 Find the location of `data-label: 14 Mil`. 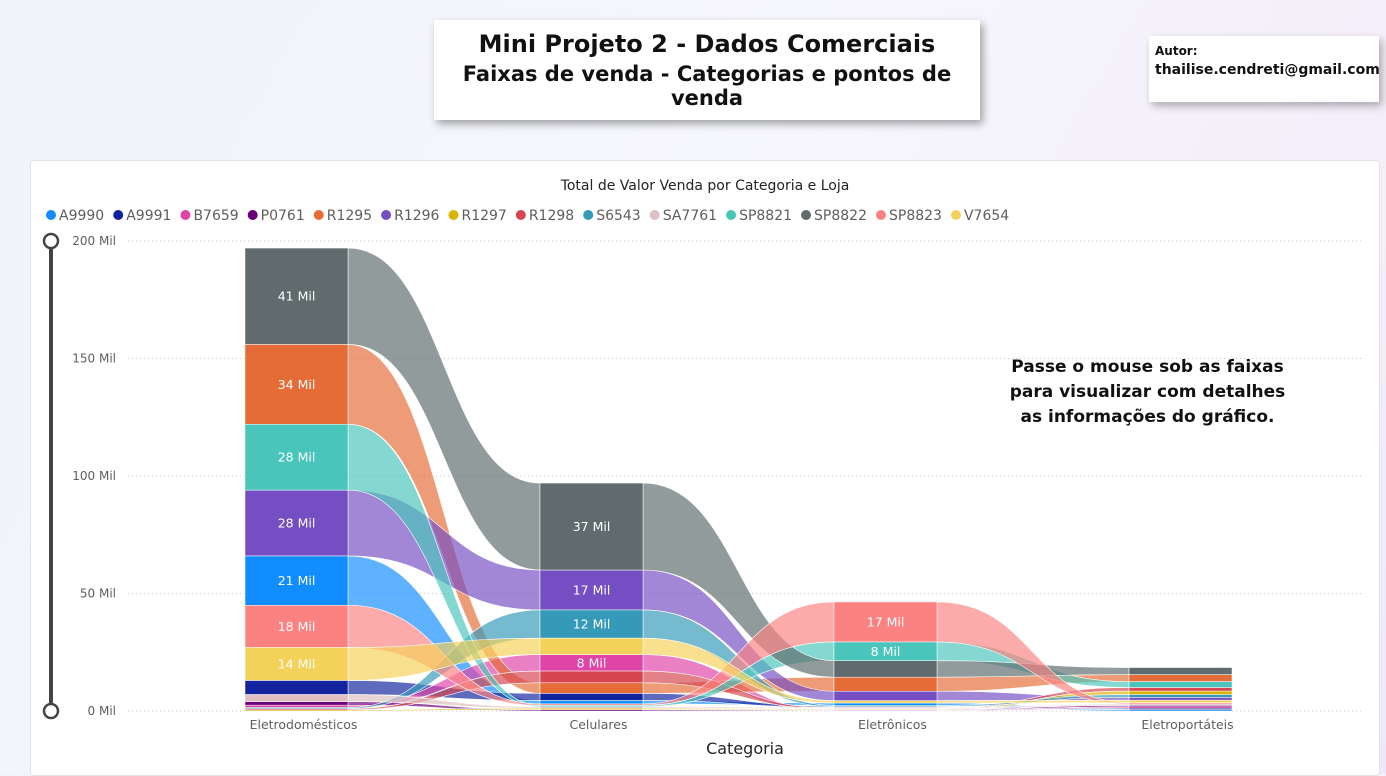

data-label: 14 Mil is located at coordinates (297, 664).